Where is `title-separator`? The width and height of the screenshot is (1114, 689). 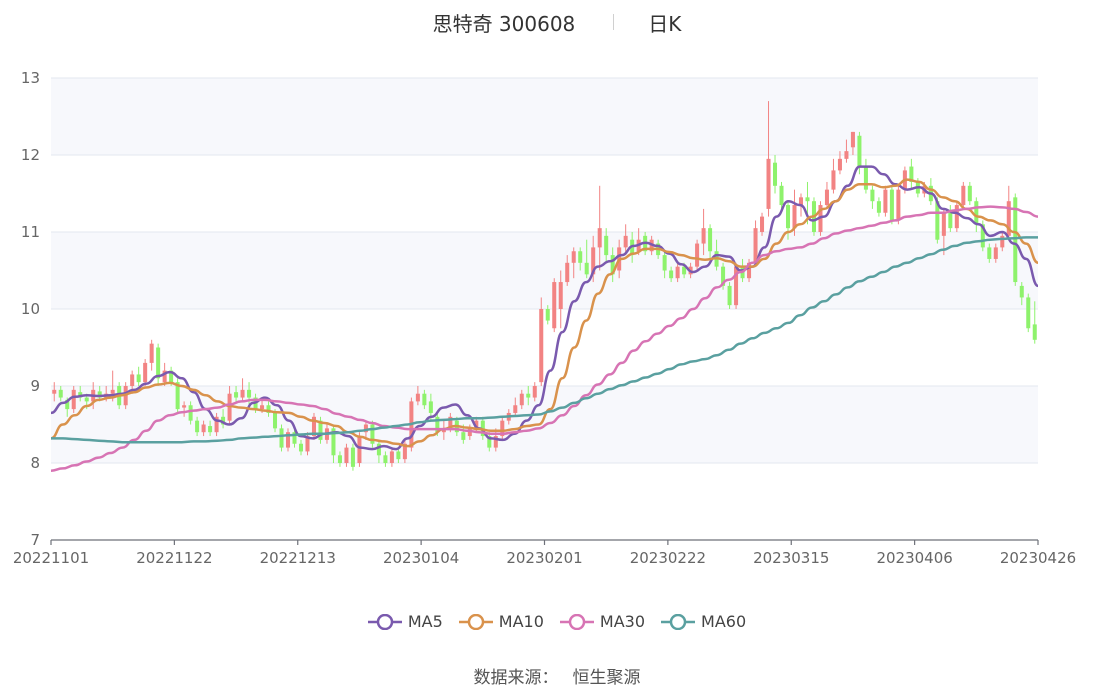 title-separator is located at coordinates (614, 22).